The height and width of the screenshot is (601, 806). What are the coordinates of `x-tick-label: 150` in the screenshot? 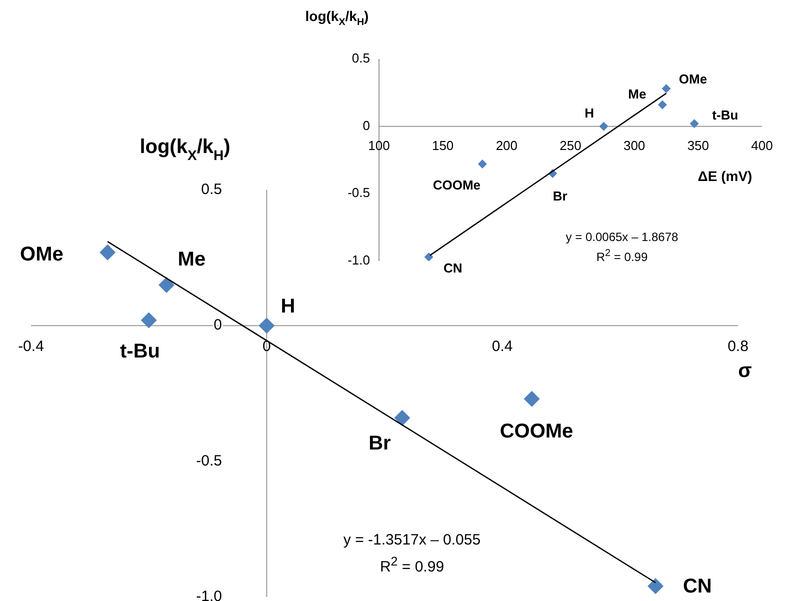 It's located at (443, 146).